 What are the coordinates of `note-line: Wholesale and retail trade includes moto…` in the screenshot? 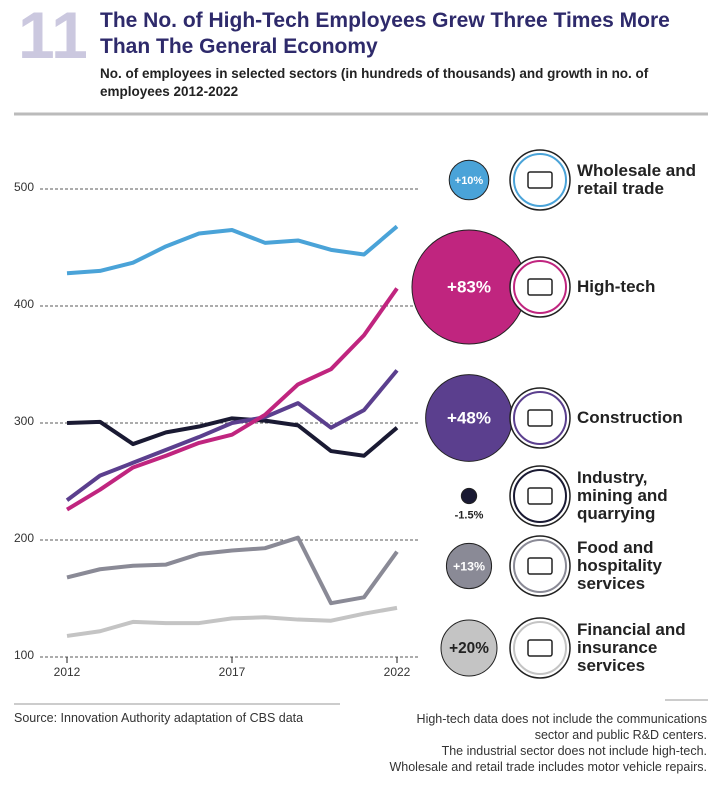 It's located at (548, 767).